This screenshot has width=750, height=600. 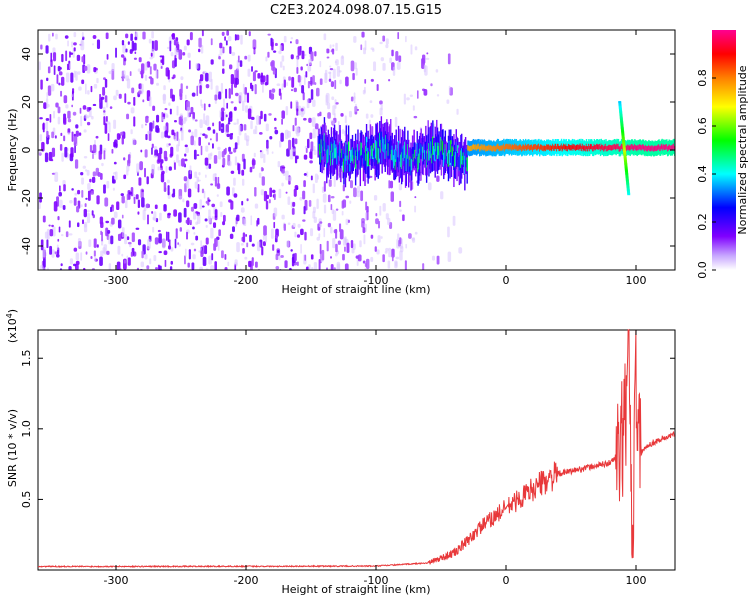 I want to click on spectrogram-x-axis-label: Height of straight line (km), so click(x=355, y=289).